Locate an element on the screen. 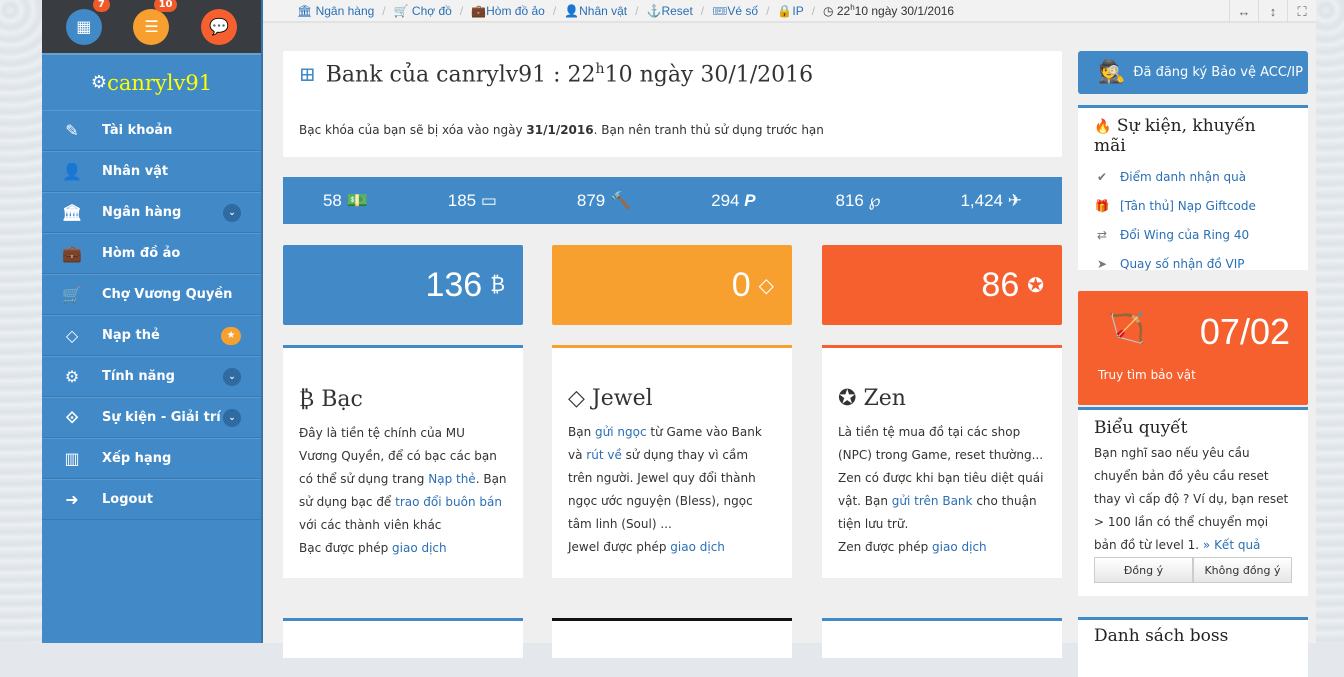 The width and height of the screenshot is (1344, 677). sidebar-item-features: ⚙ Tính năng ⌄ is located at coordinates (151, 376).